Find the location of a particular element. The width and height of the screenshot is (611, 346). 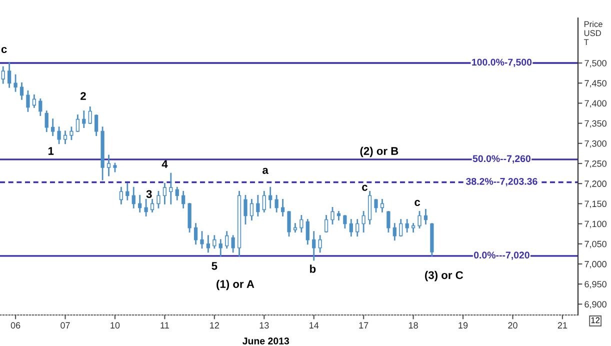

x-tick-label: 18 is located at coordinates (413, 325).